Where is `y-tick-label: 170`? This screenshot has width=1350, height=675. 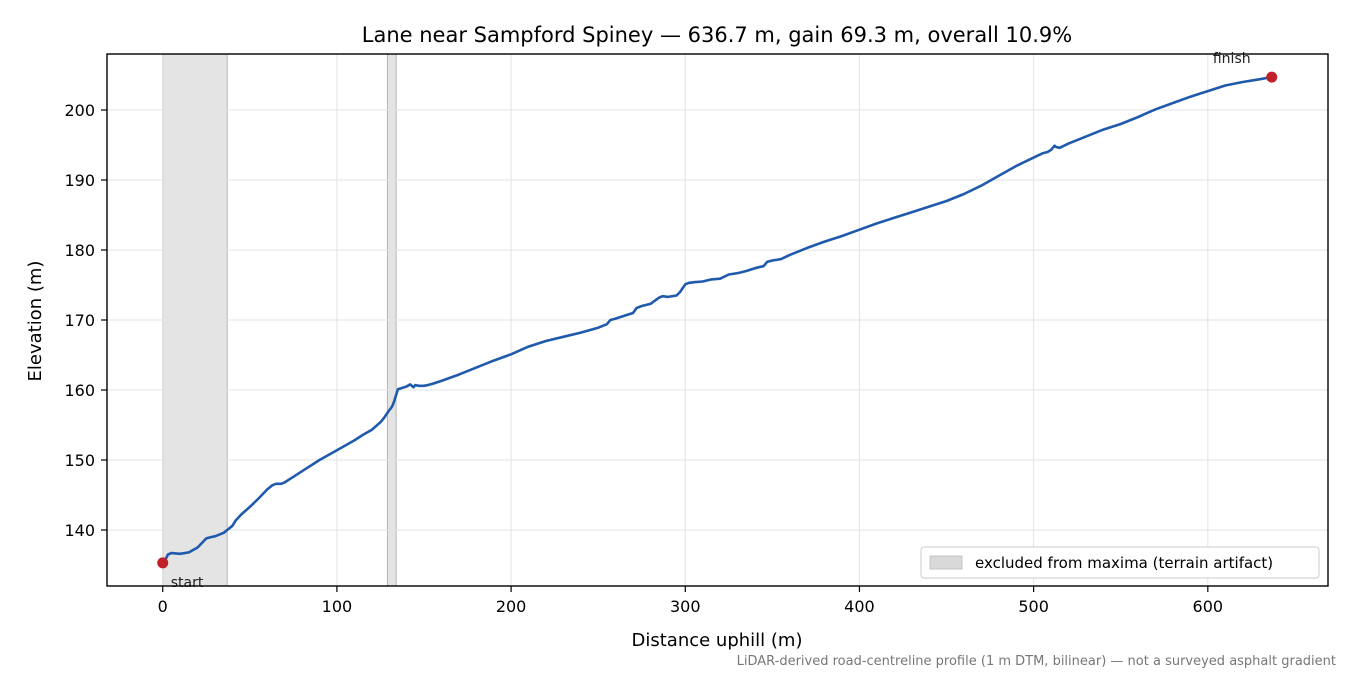 y-tick-label: 170 is located at coordinates (79, 320).